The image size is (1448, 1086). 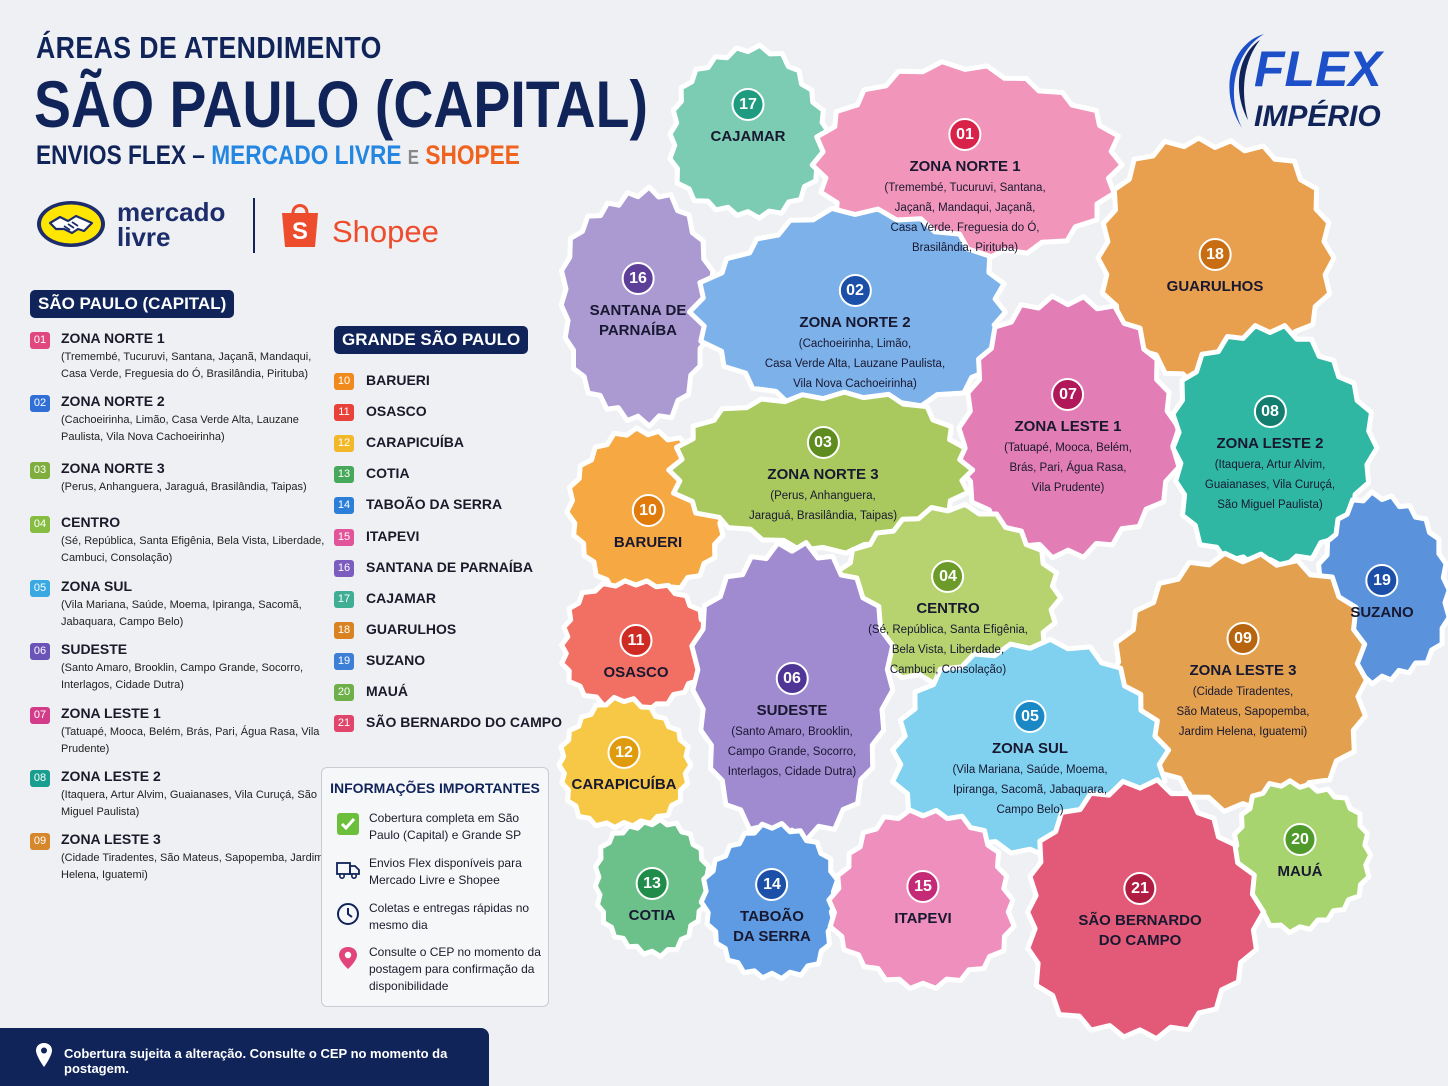 What do you see at coordinates (344, 537) in the screenshot?
I see `legend-badge: 15` at bounding box center [344, 537].